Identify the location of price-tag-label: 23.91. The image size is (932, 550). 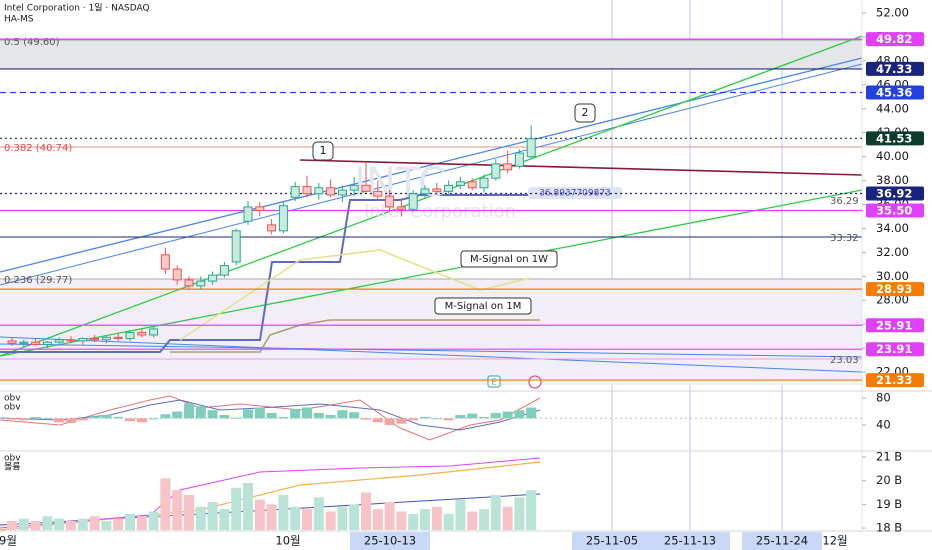
(894, 349).